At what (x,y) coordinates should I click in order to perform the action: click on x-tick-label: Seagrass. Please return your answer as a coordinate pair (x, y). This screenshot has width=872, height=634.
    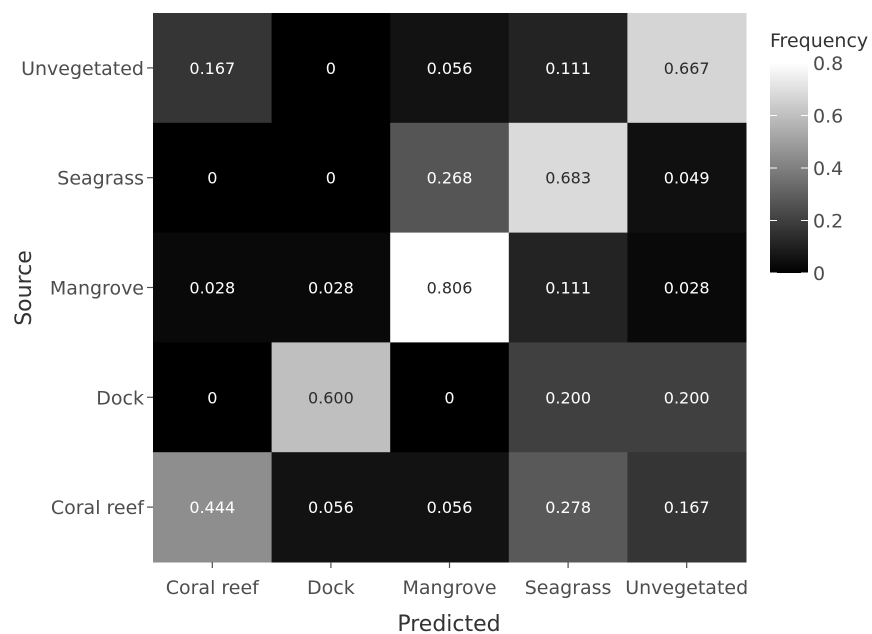
    Looking at the image, I should click on (568, 588).